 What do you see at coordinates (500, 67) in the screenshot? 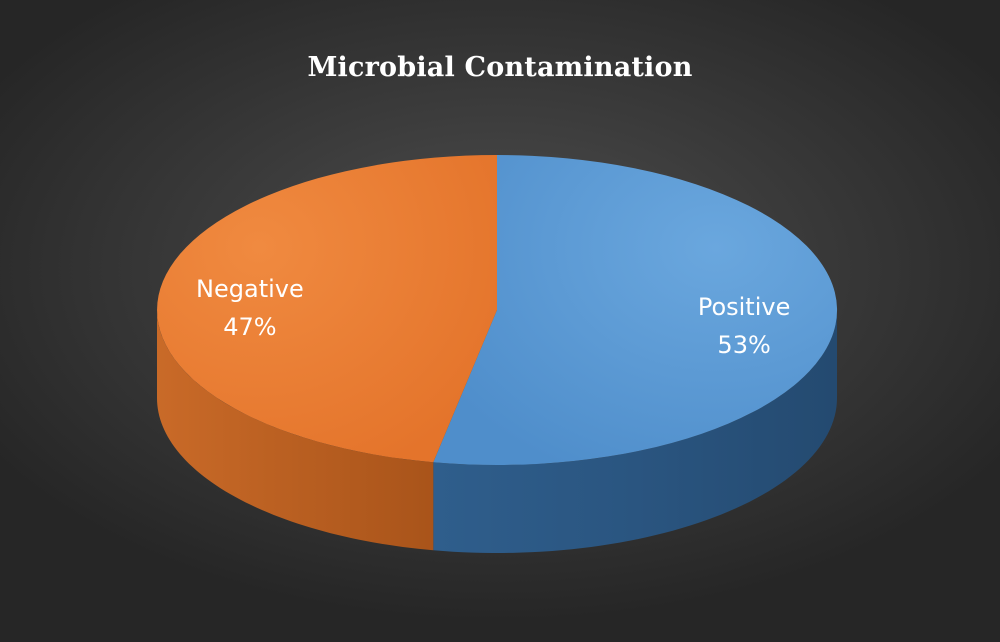
I see `chart-title: Microbial Contamination` at bounding box center [500, 67].